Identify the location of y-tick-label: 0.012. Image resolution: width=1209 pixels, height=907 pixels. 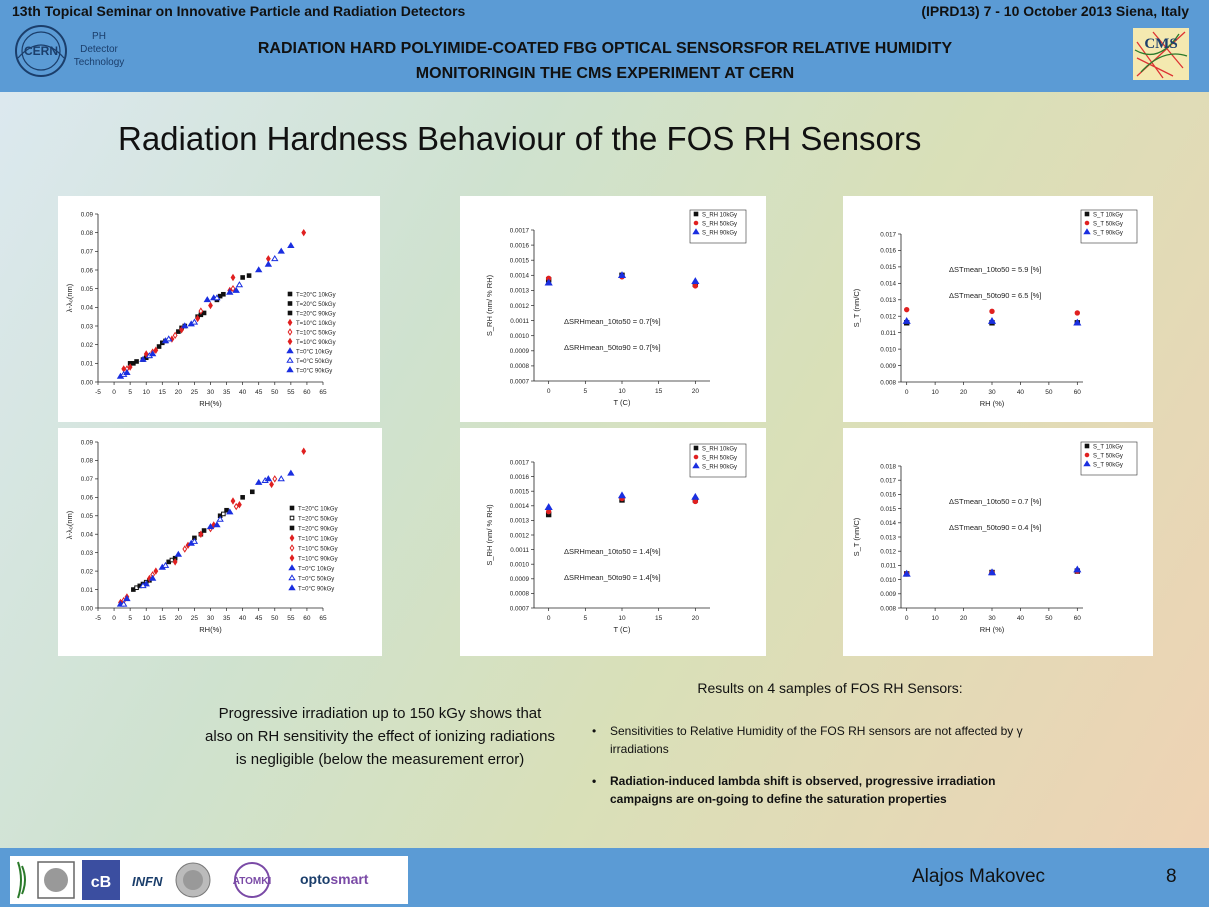
(888, 317).